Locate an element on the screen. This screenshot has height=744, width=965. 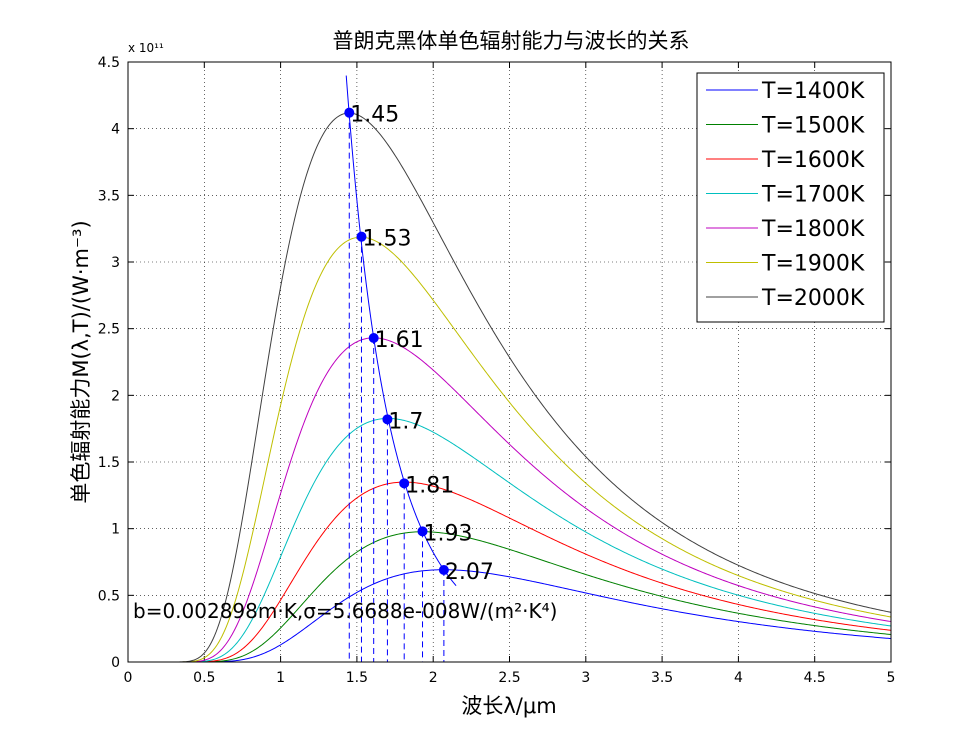
x-tick-labels: 0 0.5 1 1.5 2 2.5 3 3.5 4 4.5 5 is located at coordinates (510, 678).